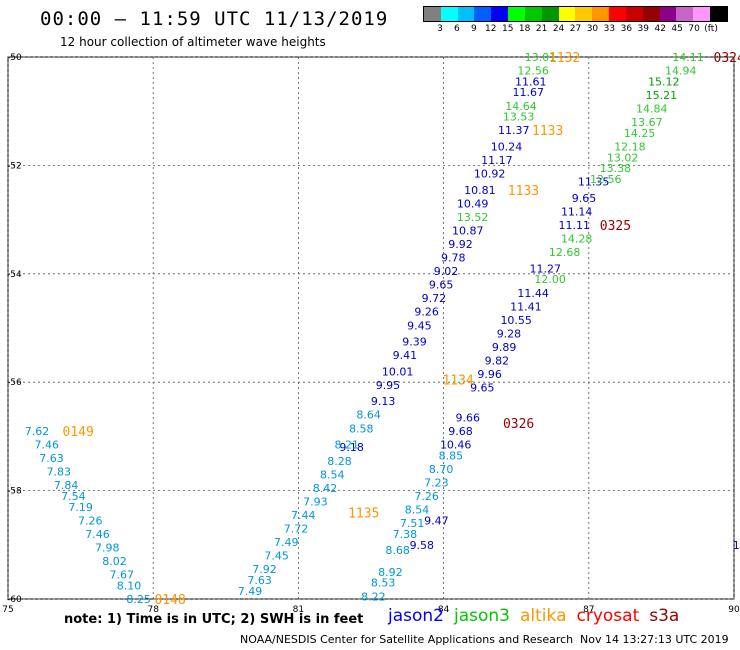 Image resolution: width=740 pixels, height=650 pixels. What do you see at coordinates (518, 424) in the screenshot?
I see `pass-time-label: 0326` at bounding box center [518, 424].